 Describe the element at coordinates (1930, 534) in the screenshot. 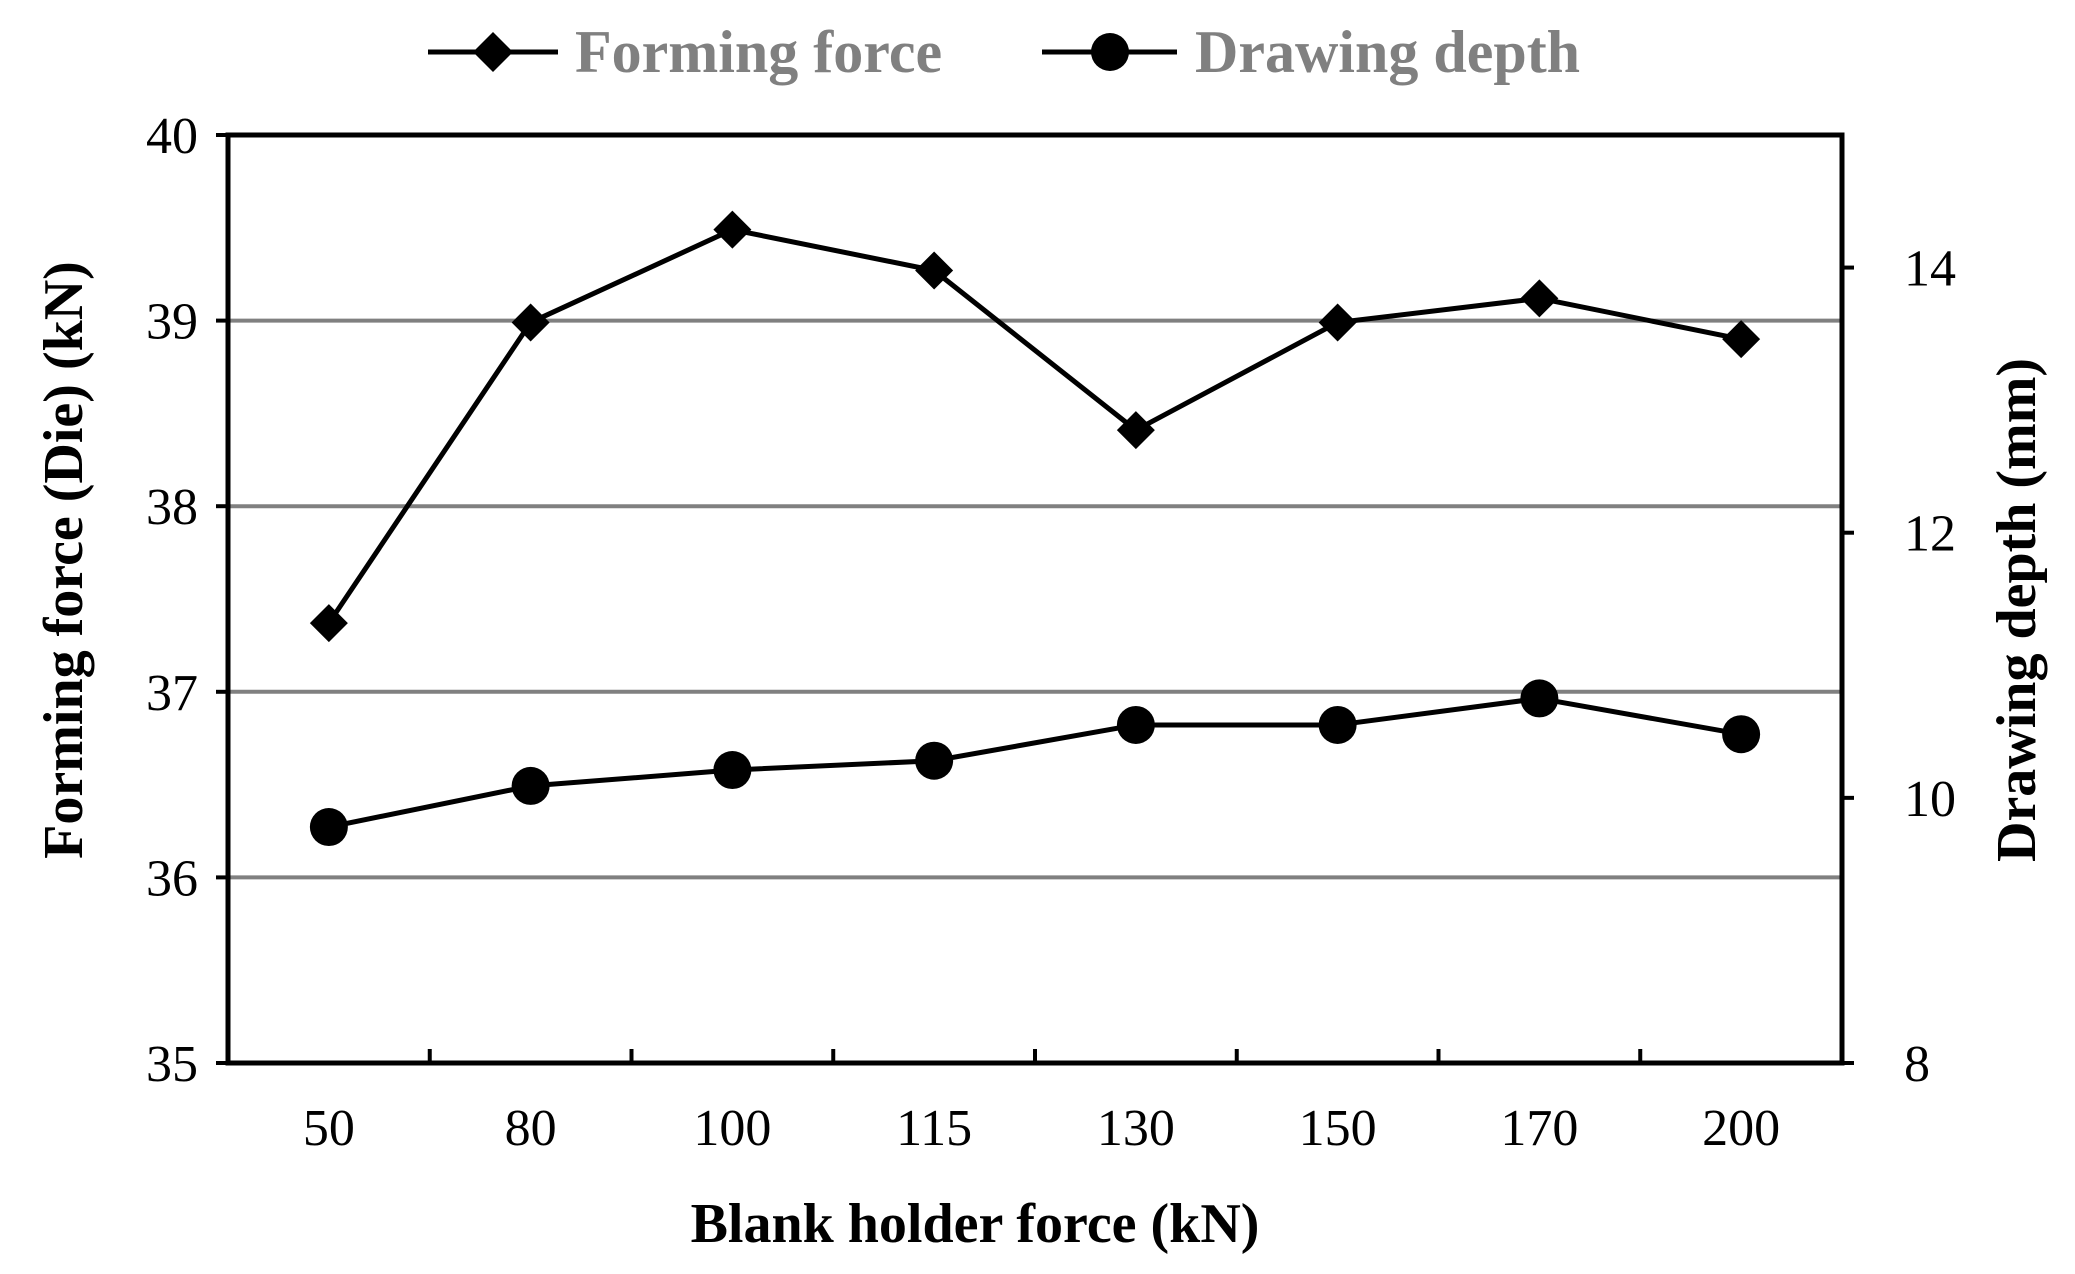

I see `y2-tick-label: 12` at that location.